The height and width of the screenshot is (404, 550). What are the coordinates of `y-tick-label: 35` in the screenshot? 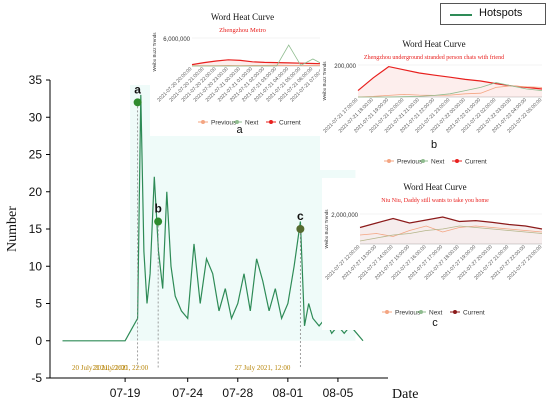 It's located at (36, 80).